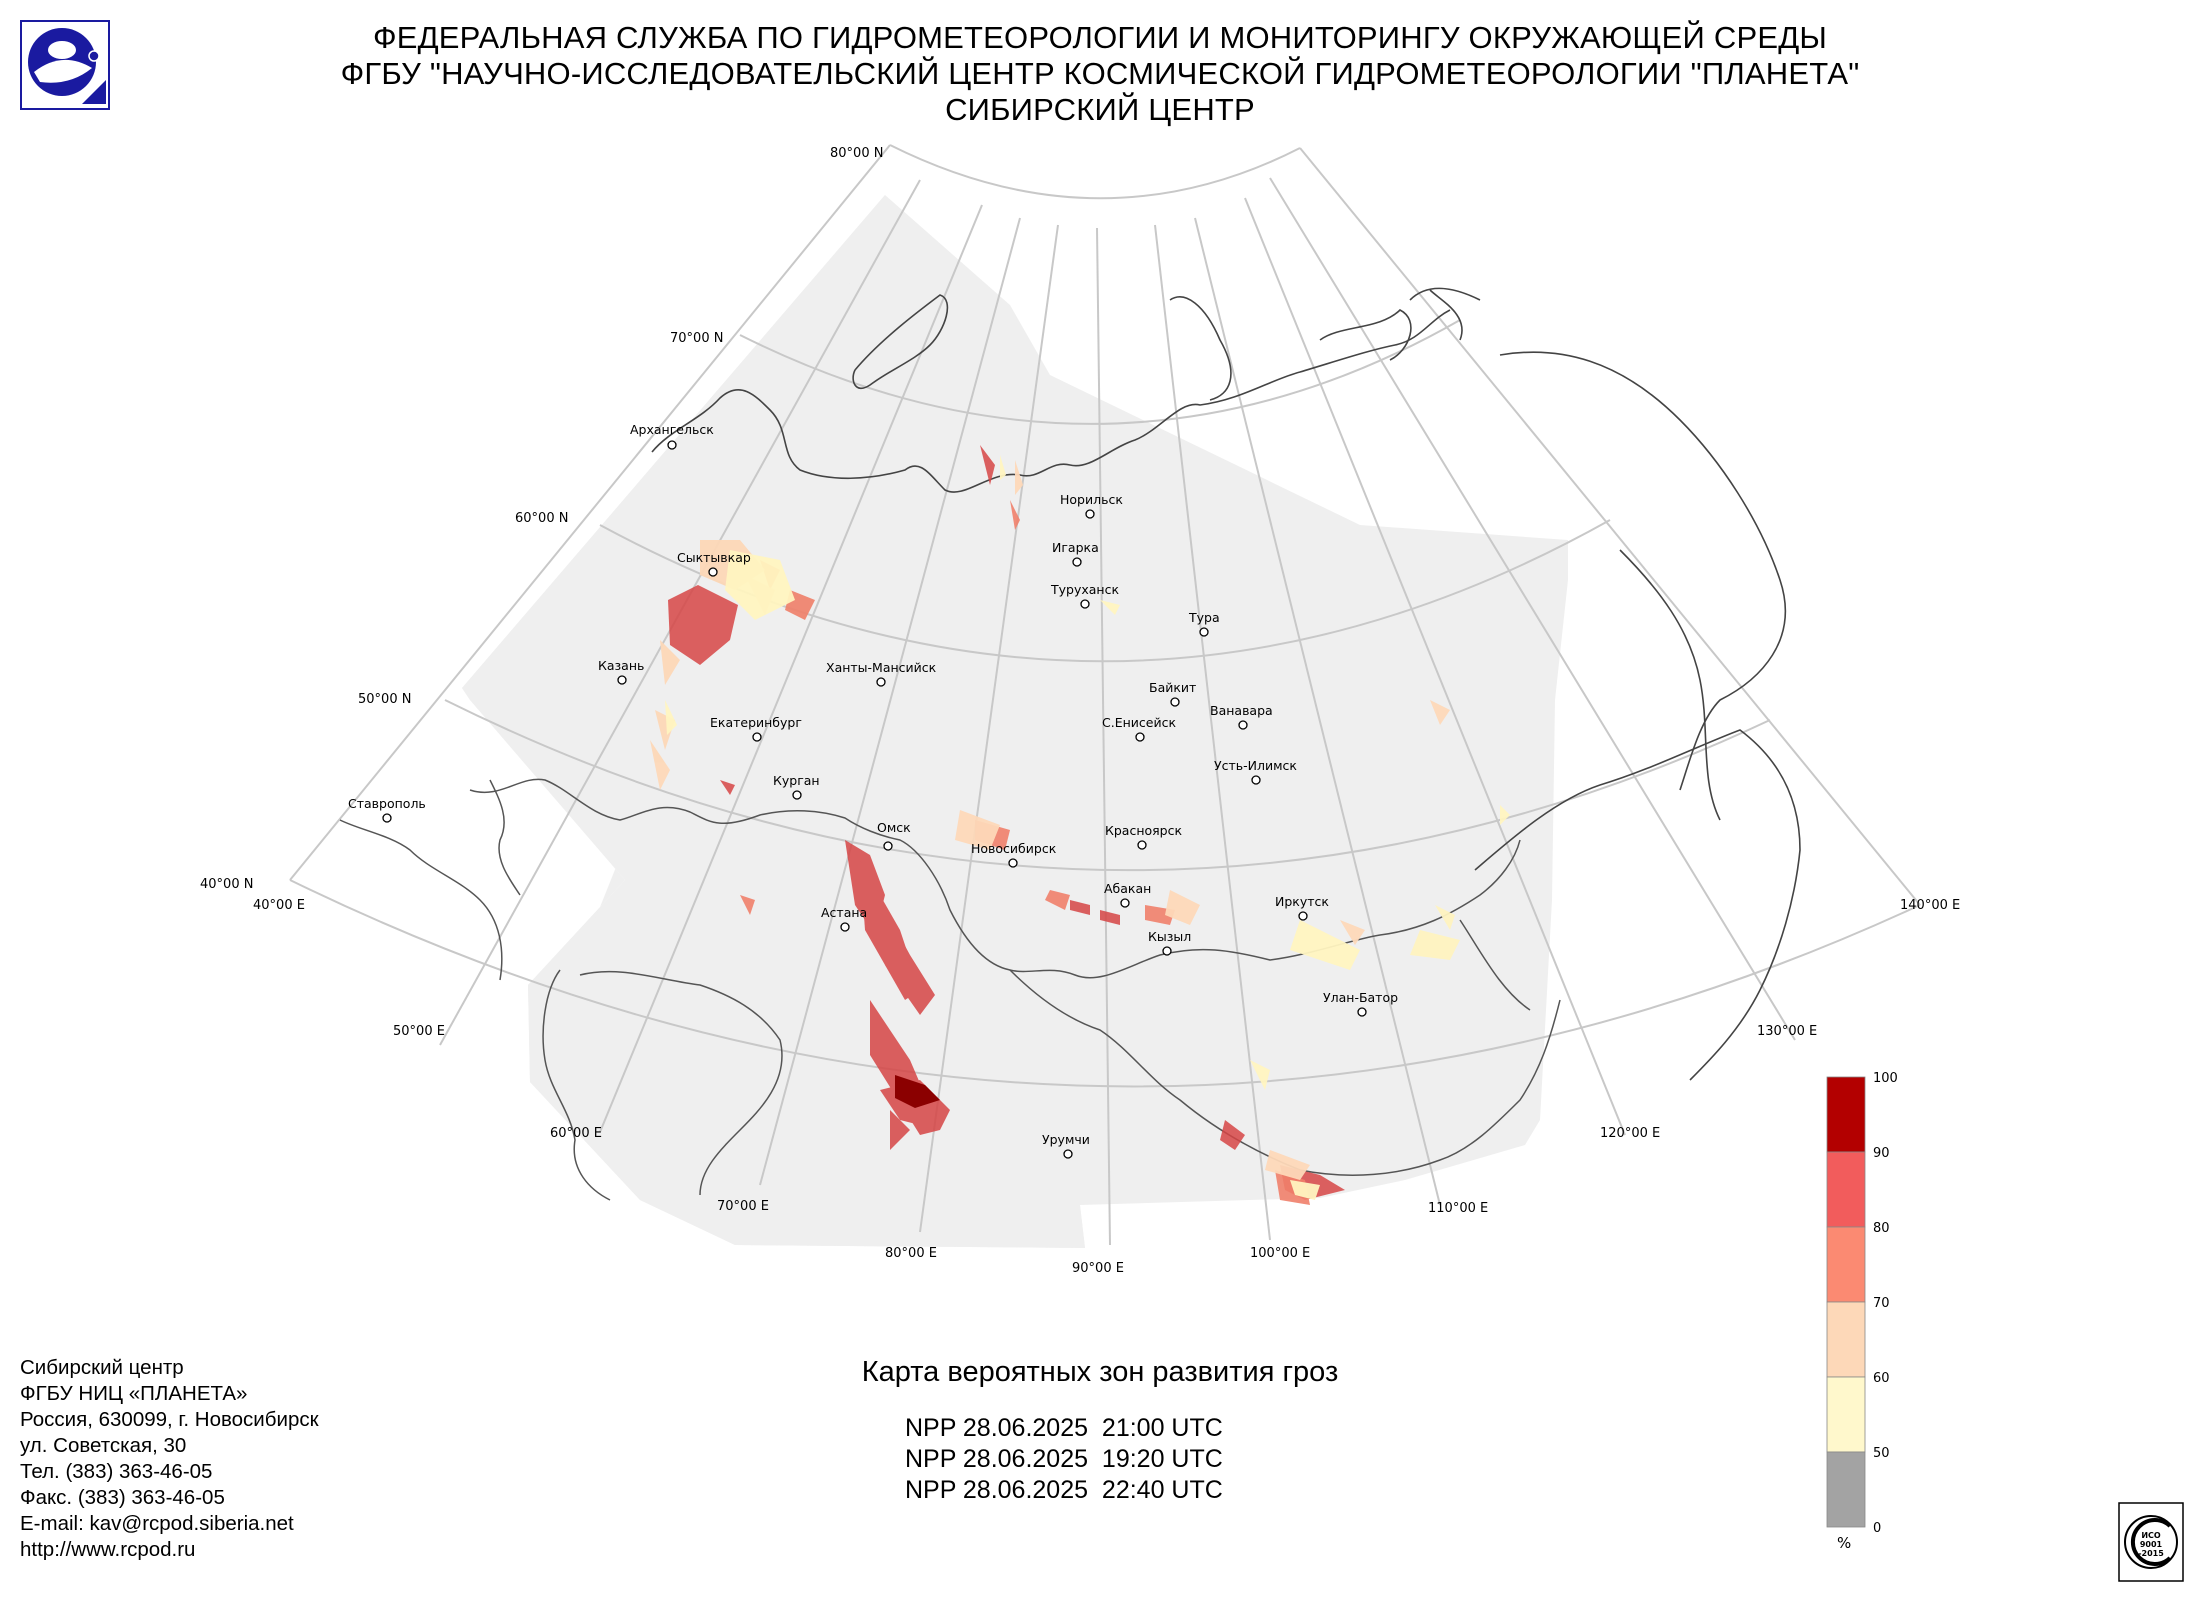 This screenshot has height=1600, width=2200. I want to click on legend-tick-100: 100, so click(1885, 1078).